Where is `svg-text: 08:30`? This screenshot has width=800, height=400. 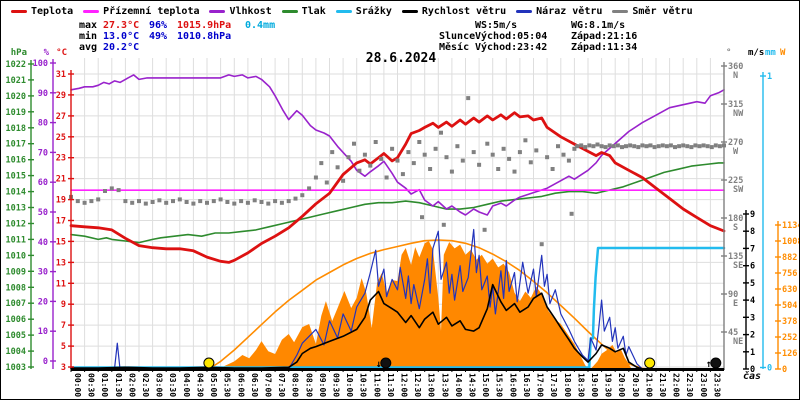
svg-text: 08:30 is located at coordinates (308, 385).